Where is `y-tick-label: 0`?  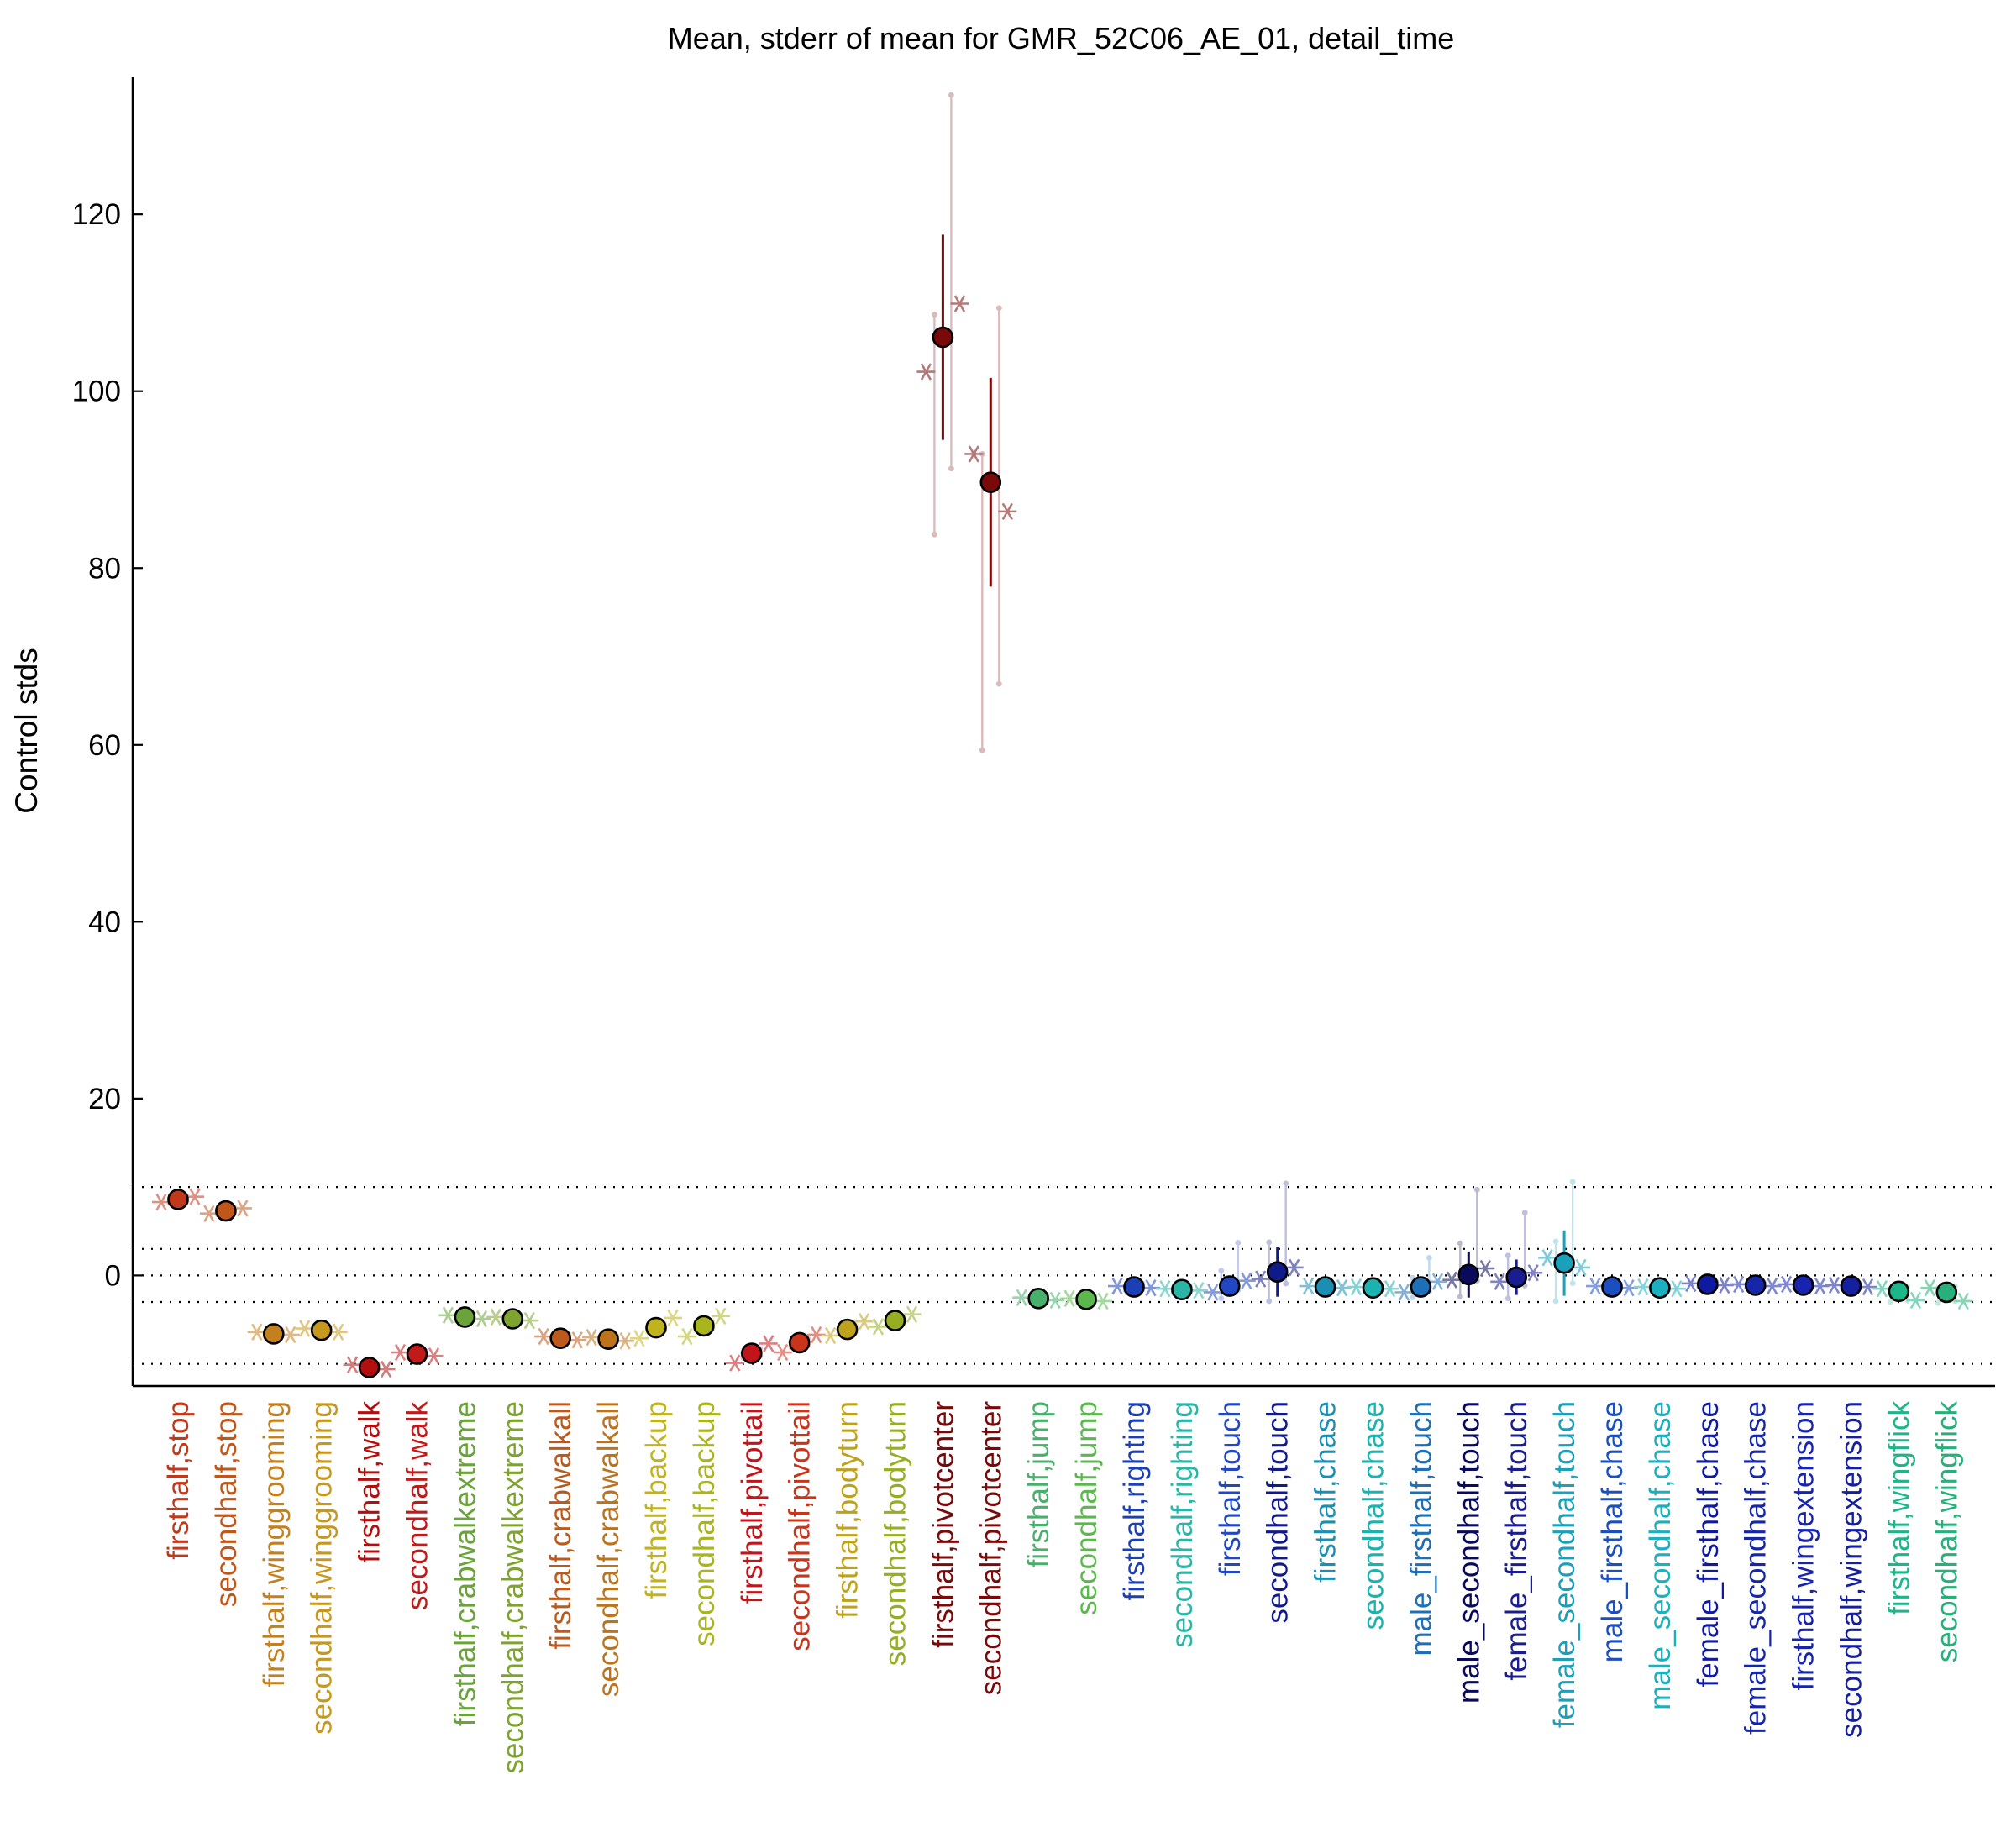 y-tick-label: 0 is located at coordinates (113, 1275).